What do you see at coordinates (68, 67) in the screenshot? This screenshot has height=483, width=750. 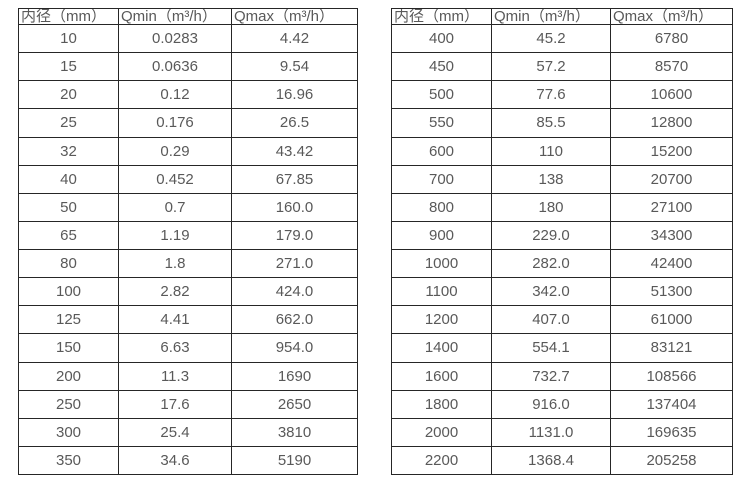 I see `cell-diameter: 15` at bounding box center [68, 67].